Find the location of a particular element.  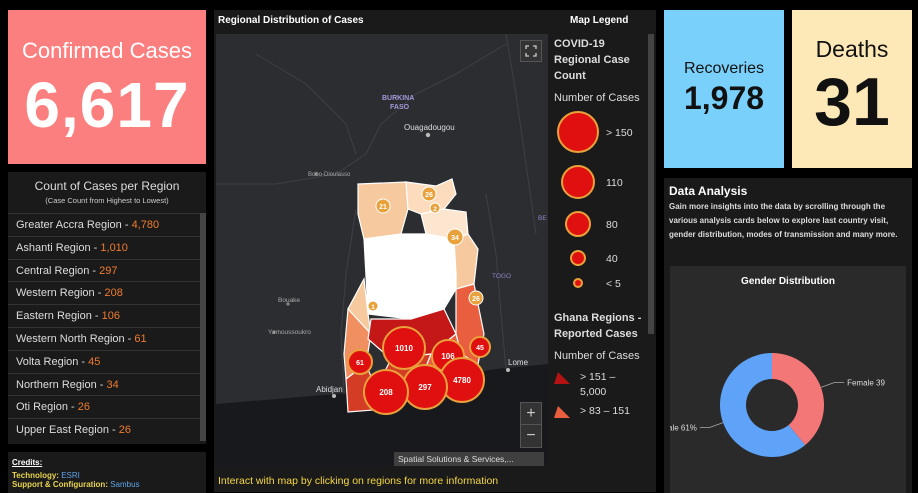

country-label: BE is located at coordinates (542, 218).